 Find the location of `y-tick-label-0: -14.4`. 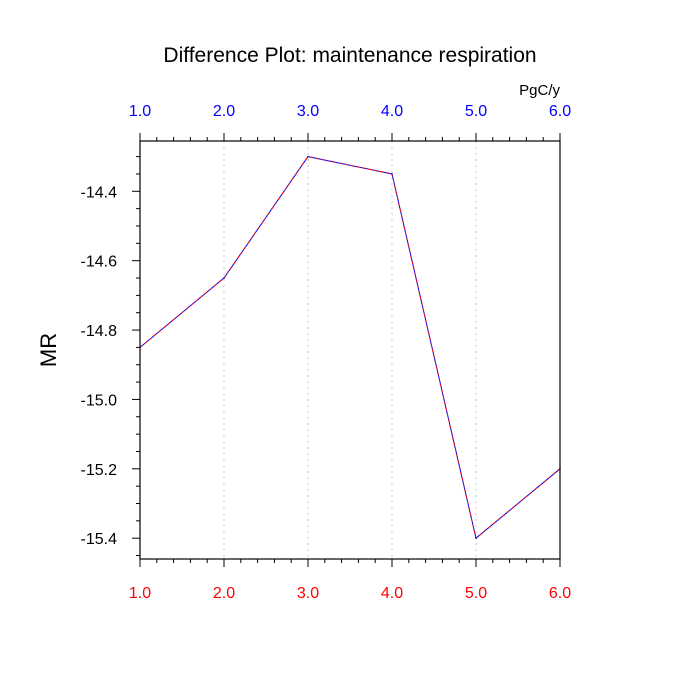

y-tick-label-0: -14.4 is located at coordinates (99, 192).